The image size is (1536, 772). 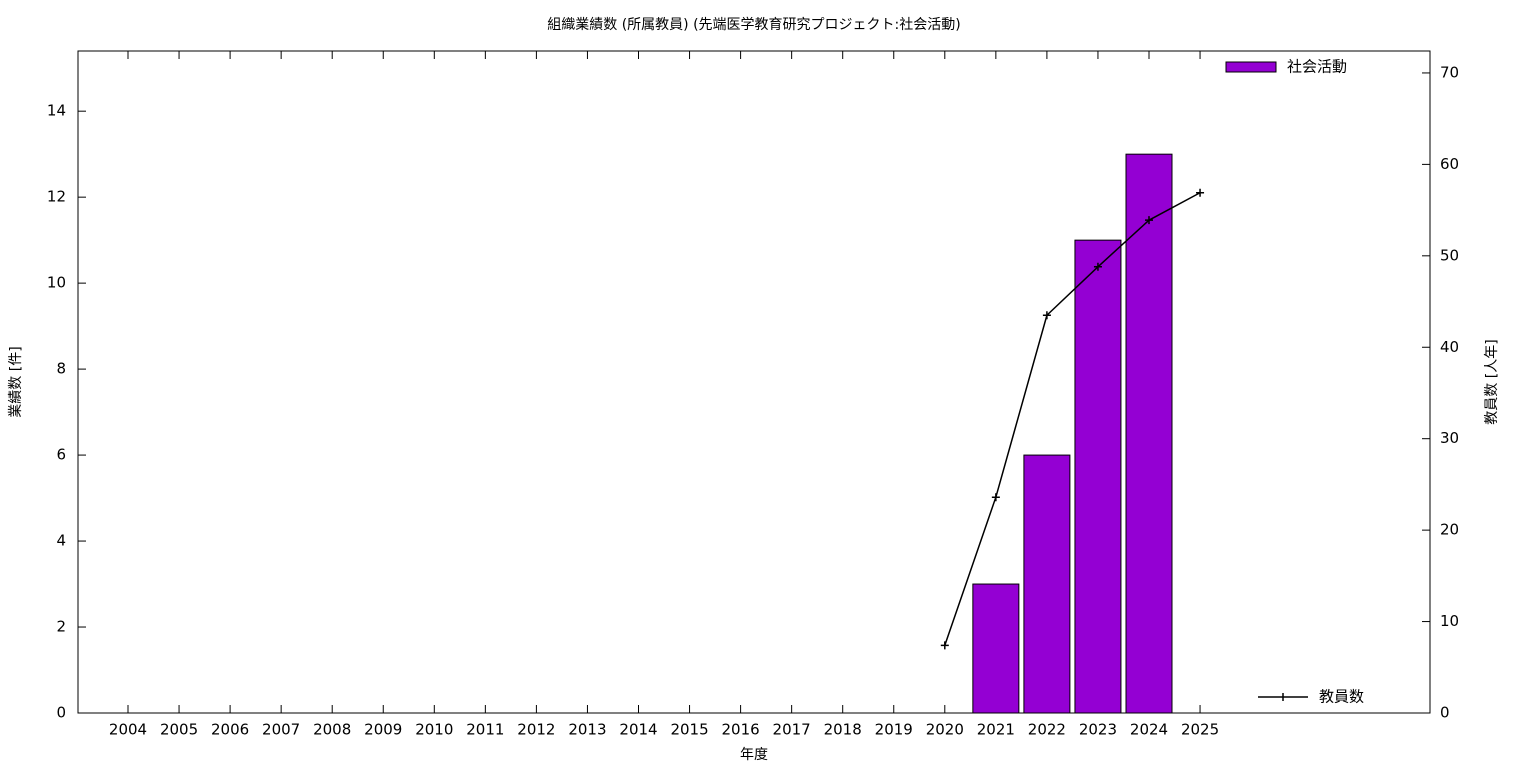 What do you see at coordinates (587, 730) in the screenshot?
I see `x-tick-label: 2013` at bounding box center [587, 730].